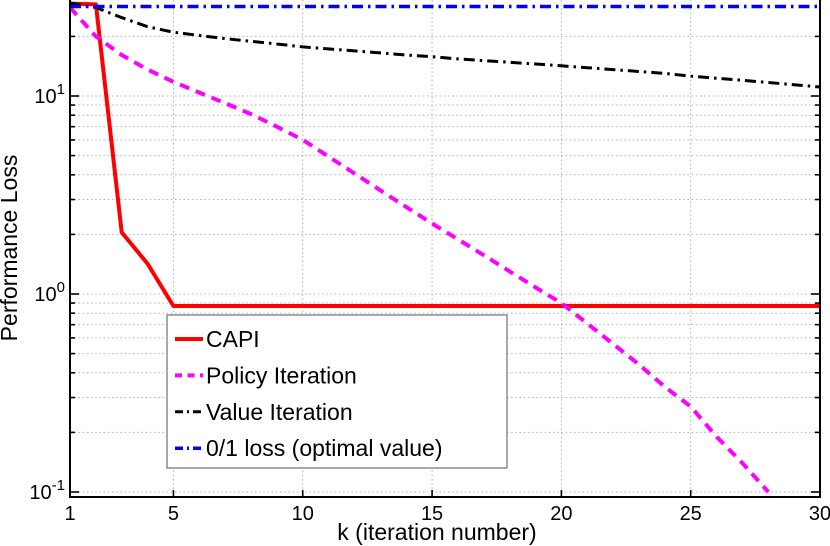 This screenshot has width=830, height=546. I want to click on legend-item-zero-one-loss: 0/1 loss (optimal value), so click(309, 448).